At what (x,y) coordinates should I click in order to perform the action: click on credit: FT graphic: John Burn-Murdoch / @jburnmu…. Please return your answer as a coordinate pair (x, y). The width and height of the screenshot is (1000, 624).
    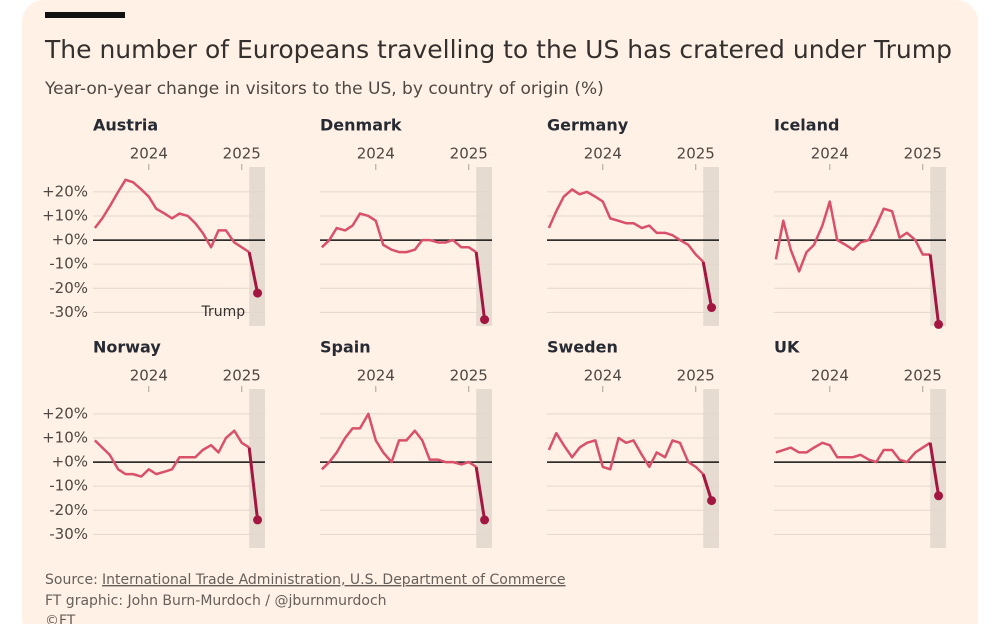
    Looking at the image, I should click on (216, 601).